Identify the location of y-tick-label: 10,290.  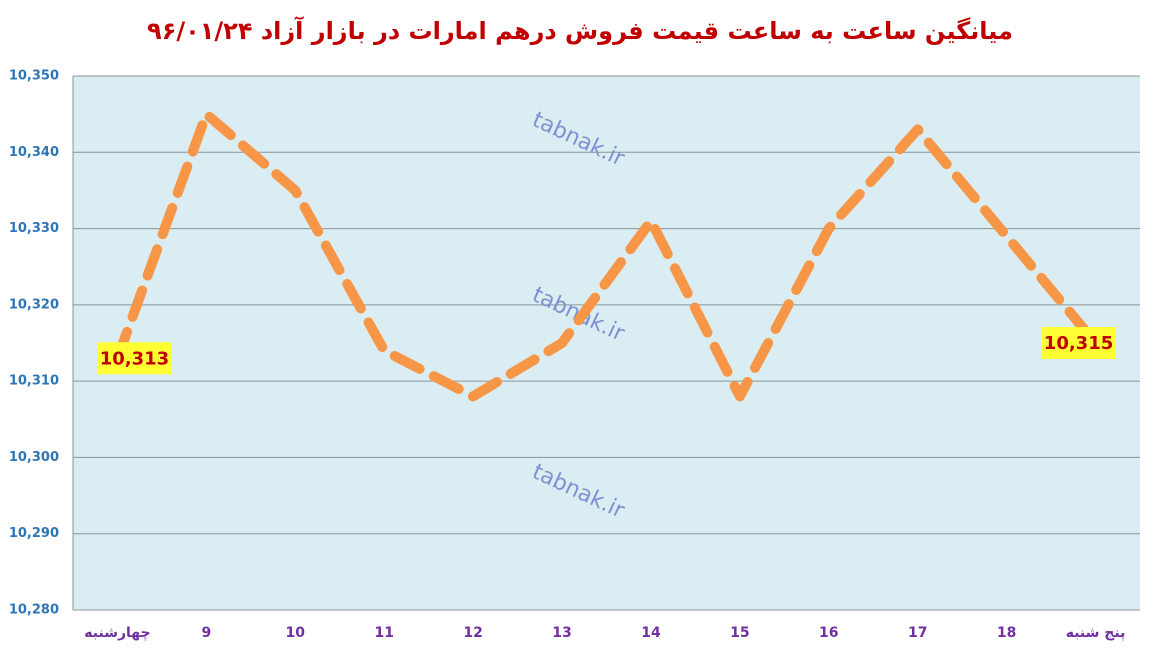
(34, 533).